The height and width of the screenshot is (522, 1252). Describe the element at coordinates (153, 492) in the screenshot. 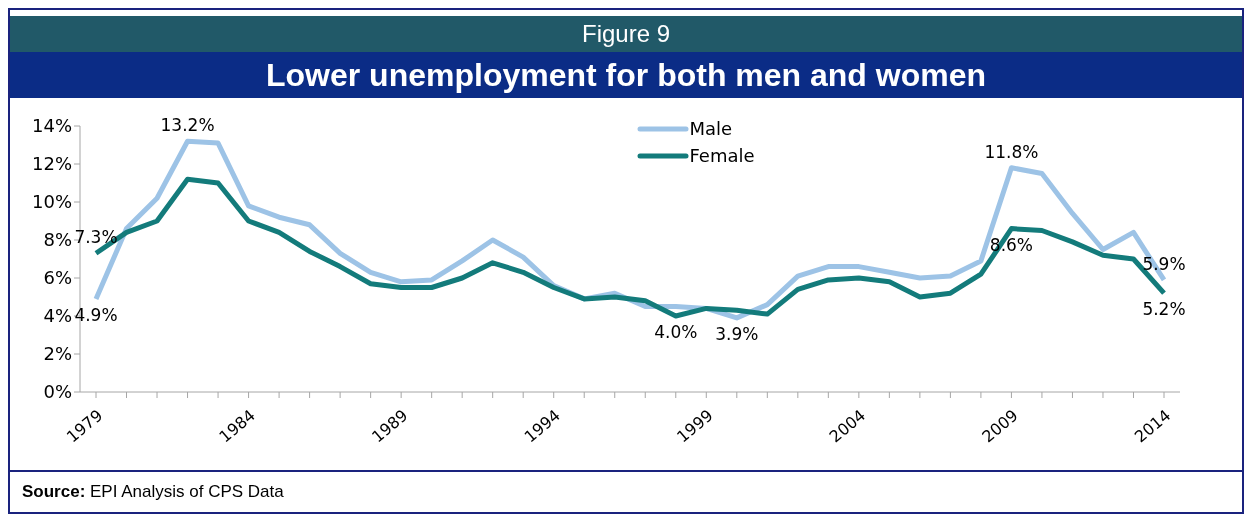

I see `source-note: Source: EPI Analysis of CPS Data` at that location.